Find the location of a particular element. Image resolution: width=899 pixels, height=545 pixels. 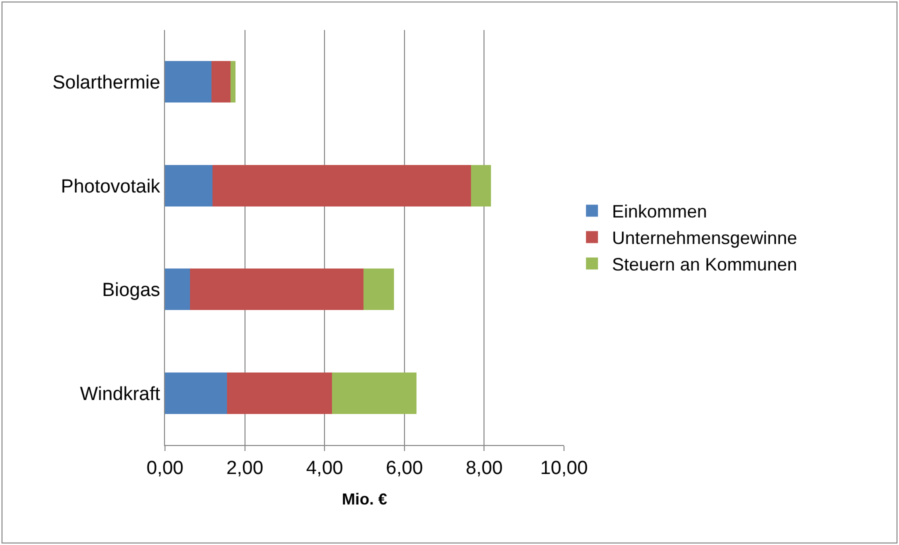

y-tick-label: Biogas is located at coordinates (131, 291).